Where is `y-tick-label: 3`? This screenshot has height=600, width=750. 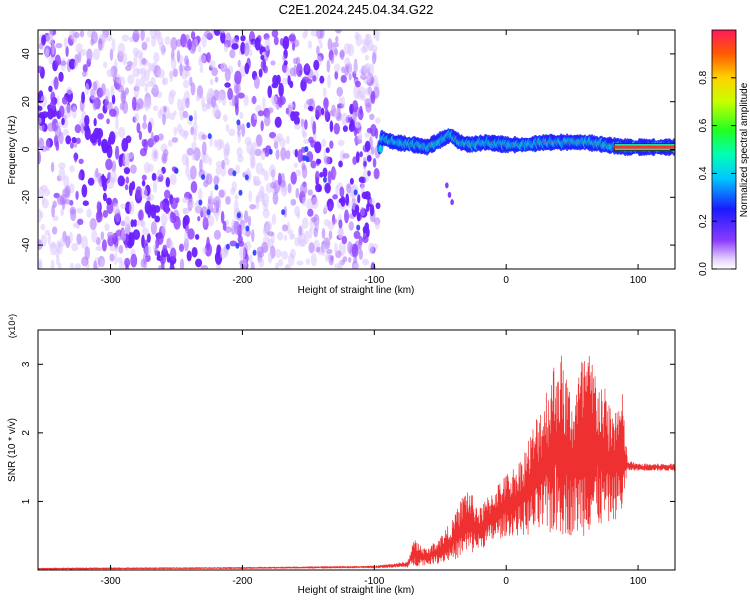 y-tick-label: 3 is located at coordinates (26, 364).